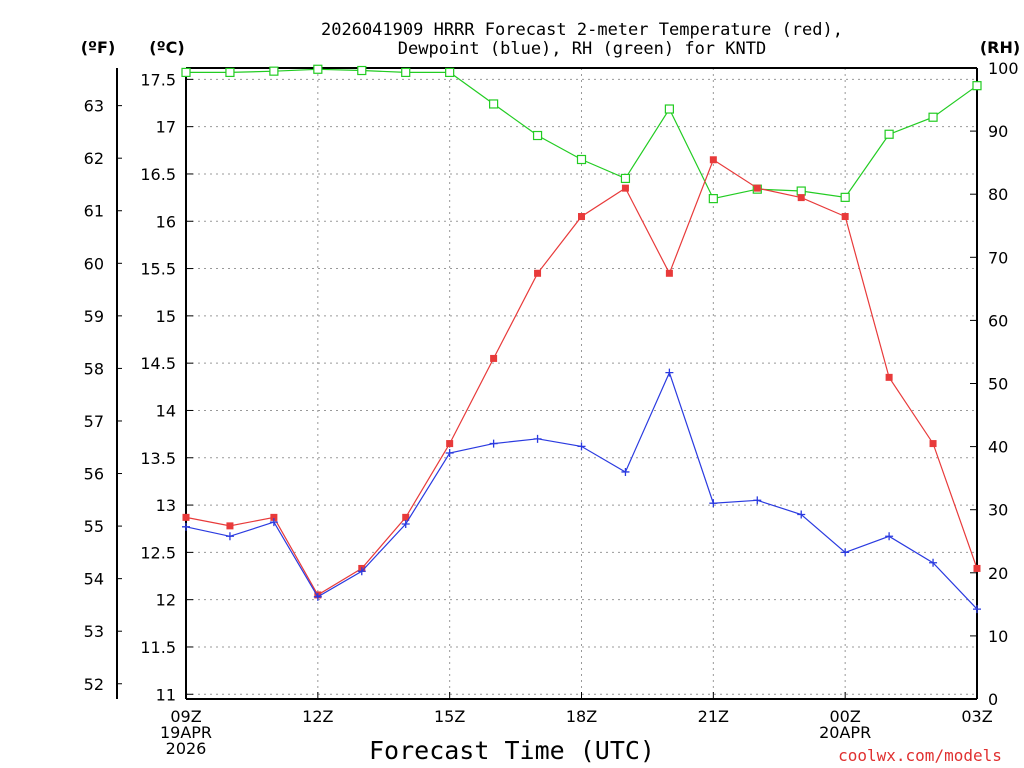 This screenshot has height=768, width=1024. What do you see at coordinates (1003, 68) in the screenshot?
I see `rh-tick-label: 100` at bounding box center [1003, 68].